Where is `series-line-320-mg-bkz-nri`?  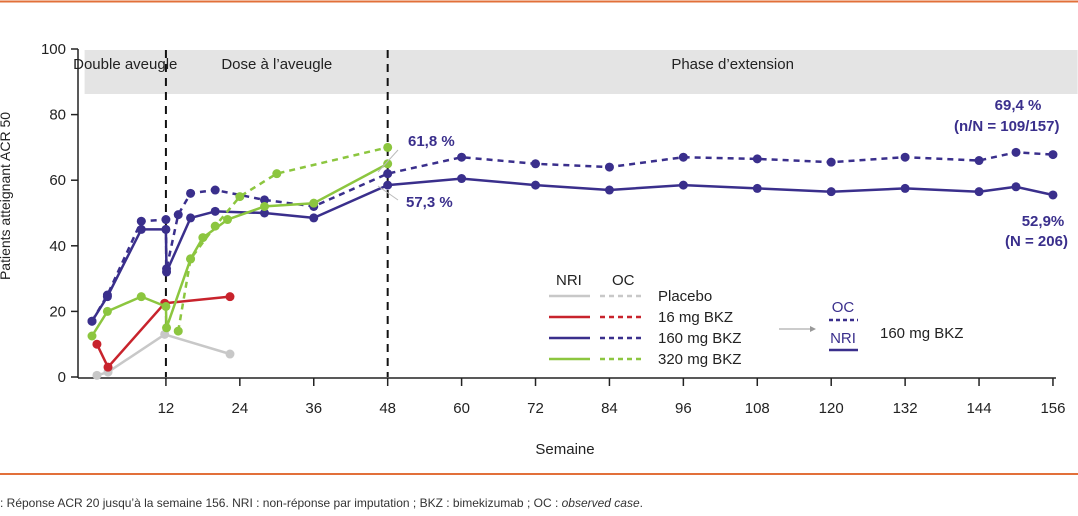
series-line-320-mg-bkz-nri is located at coordinates (239, 249).